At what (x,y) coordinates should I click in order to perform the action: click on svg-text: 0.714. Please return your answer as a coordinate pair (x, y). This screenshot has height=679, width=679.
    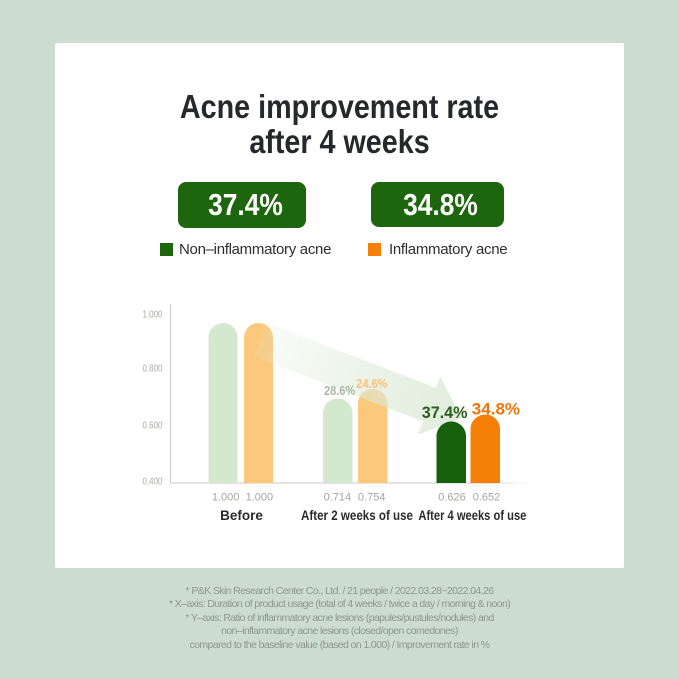
    Looking at the image, I should click on (338, 498).